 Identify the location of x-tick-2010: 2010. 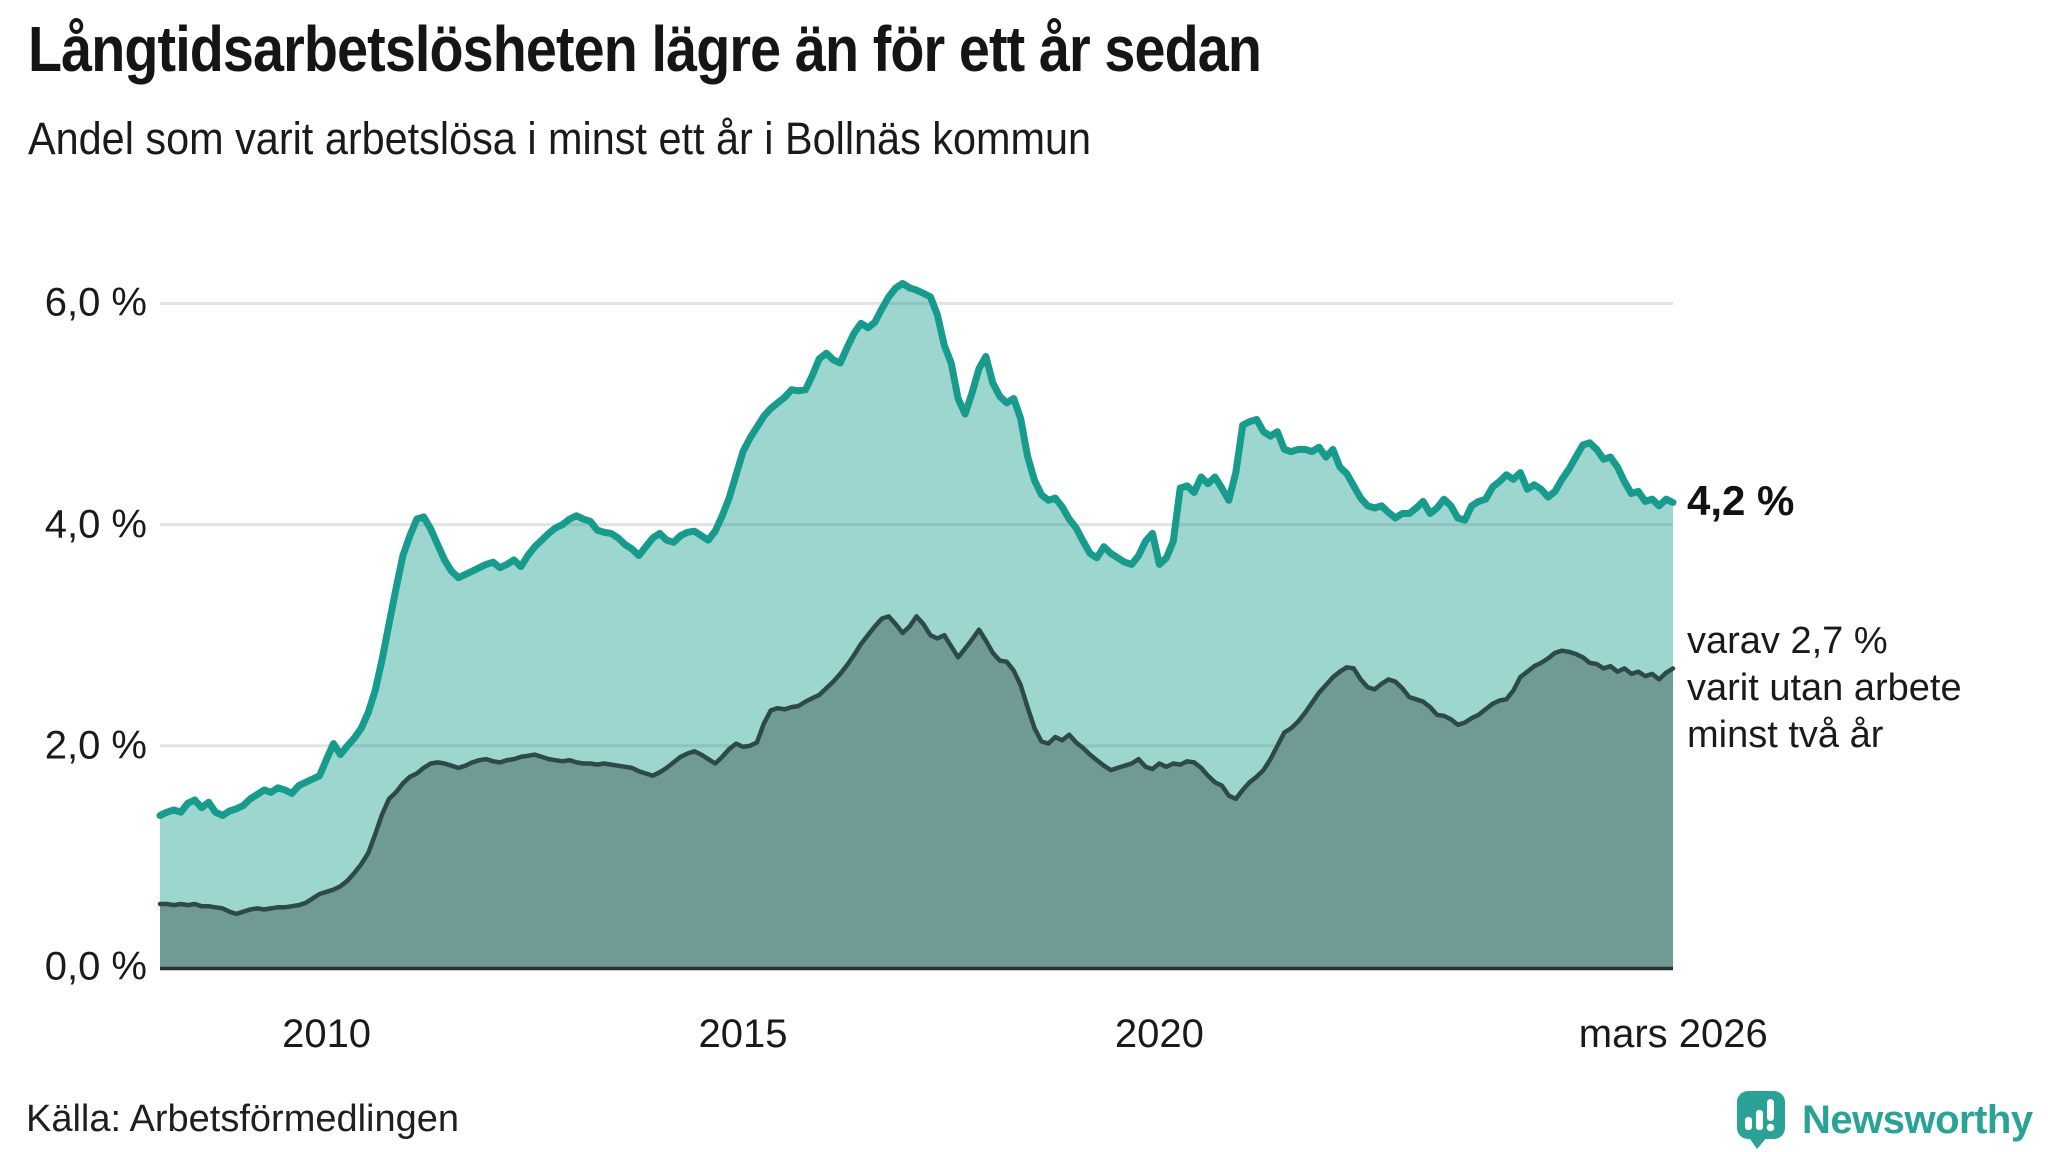
(327, 1034).